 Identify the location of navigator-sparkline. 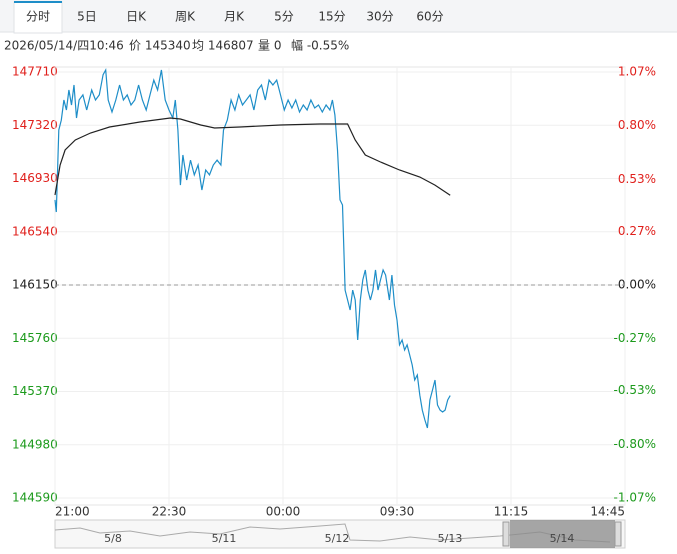
(332, 533).